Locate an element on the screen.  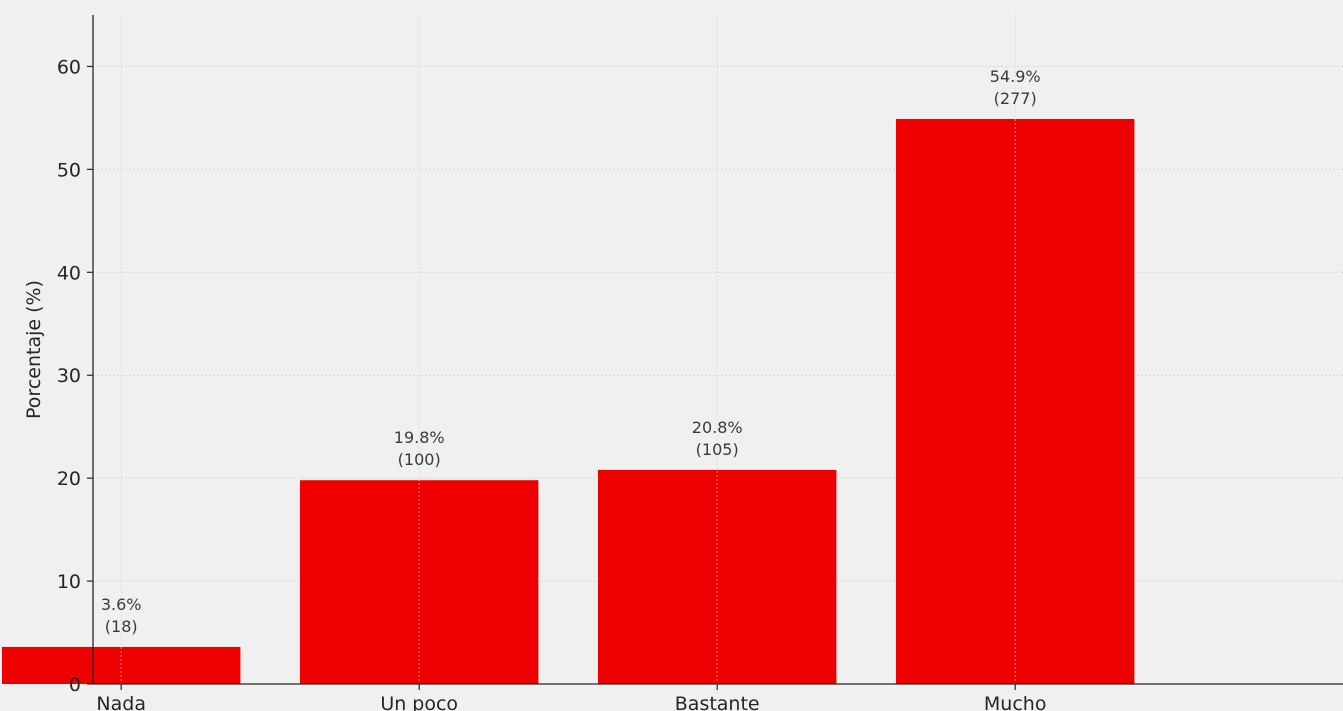
x-tick-label: Bastante is located at coordinates (717, 702).